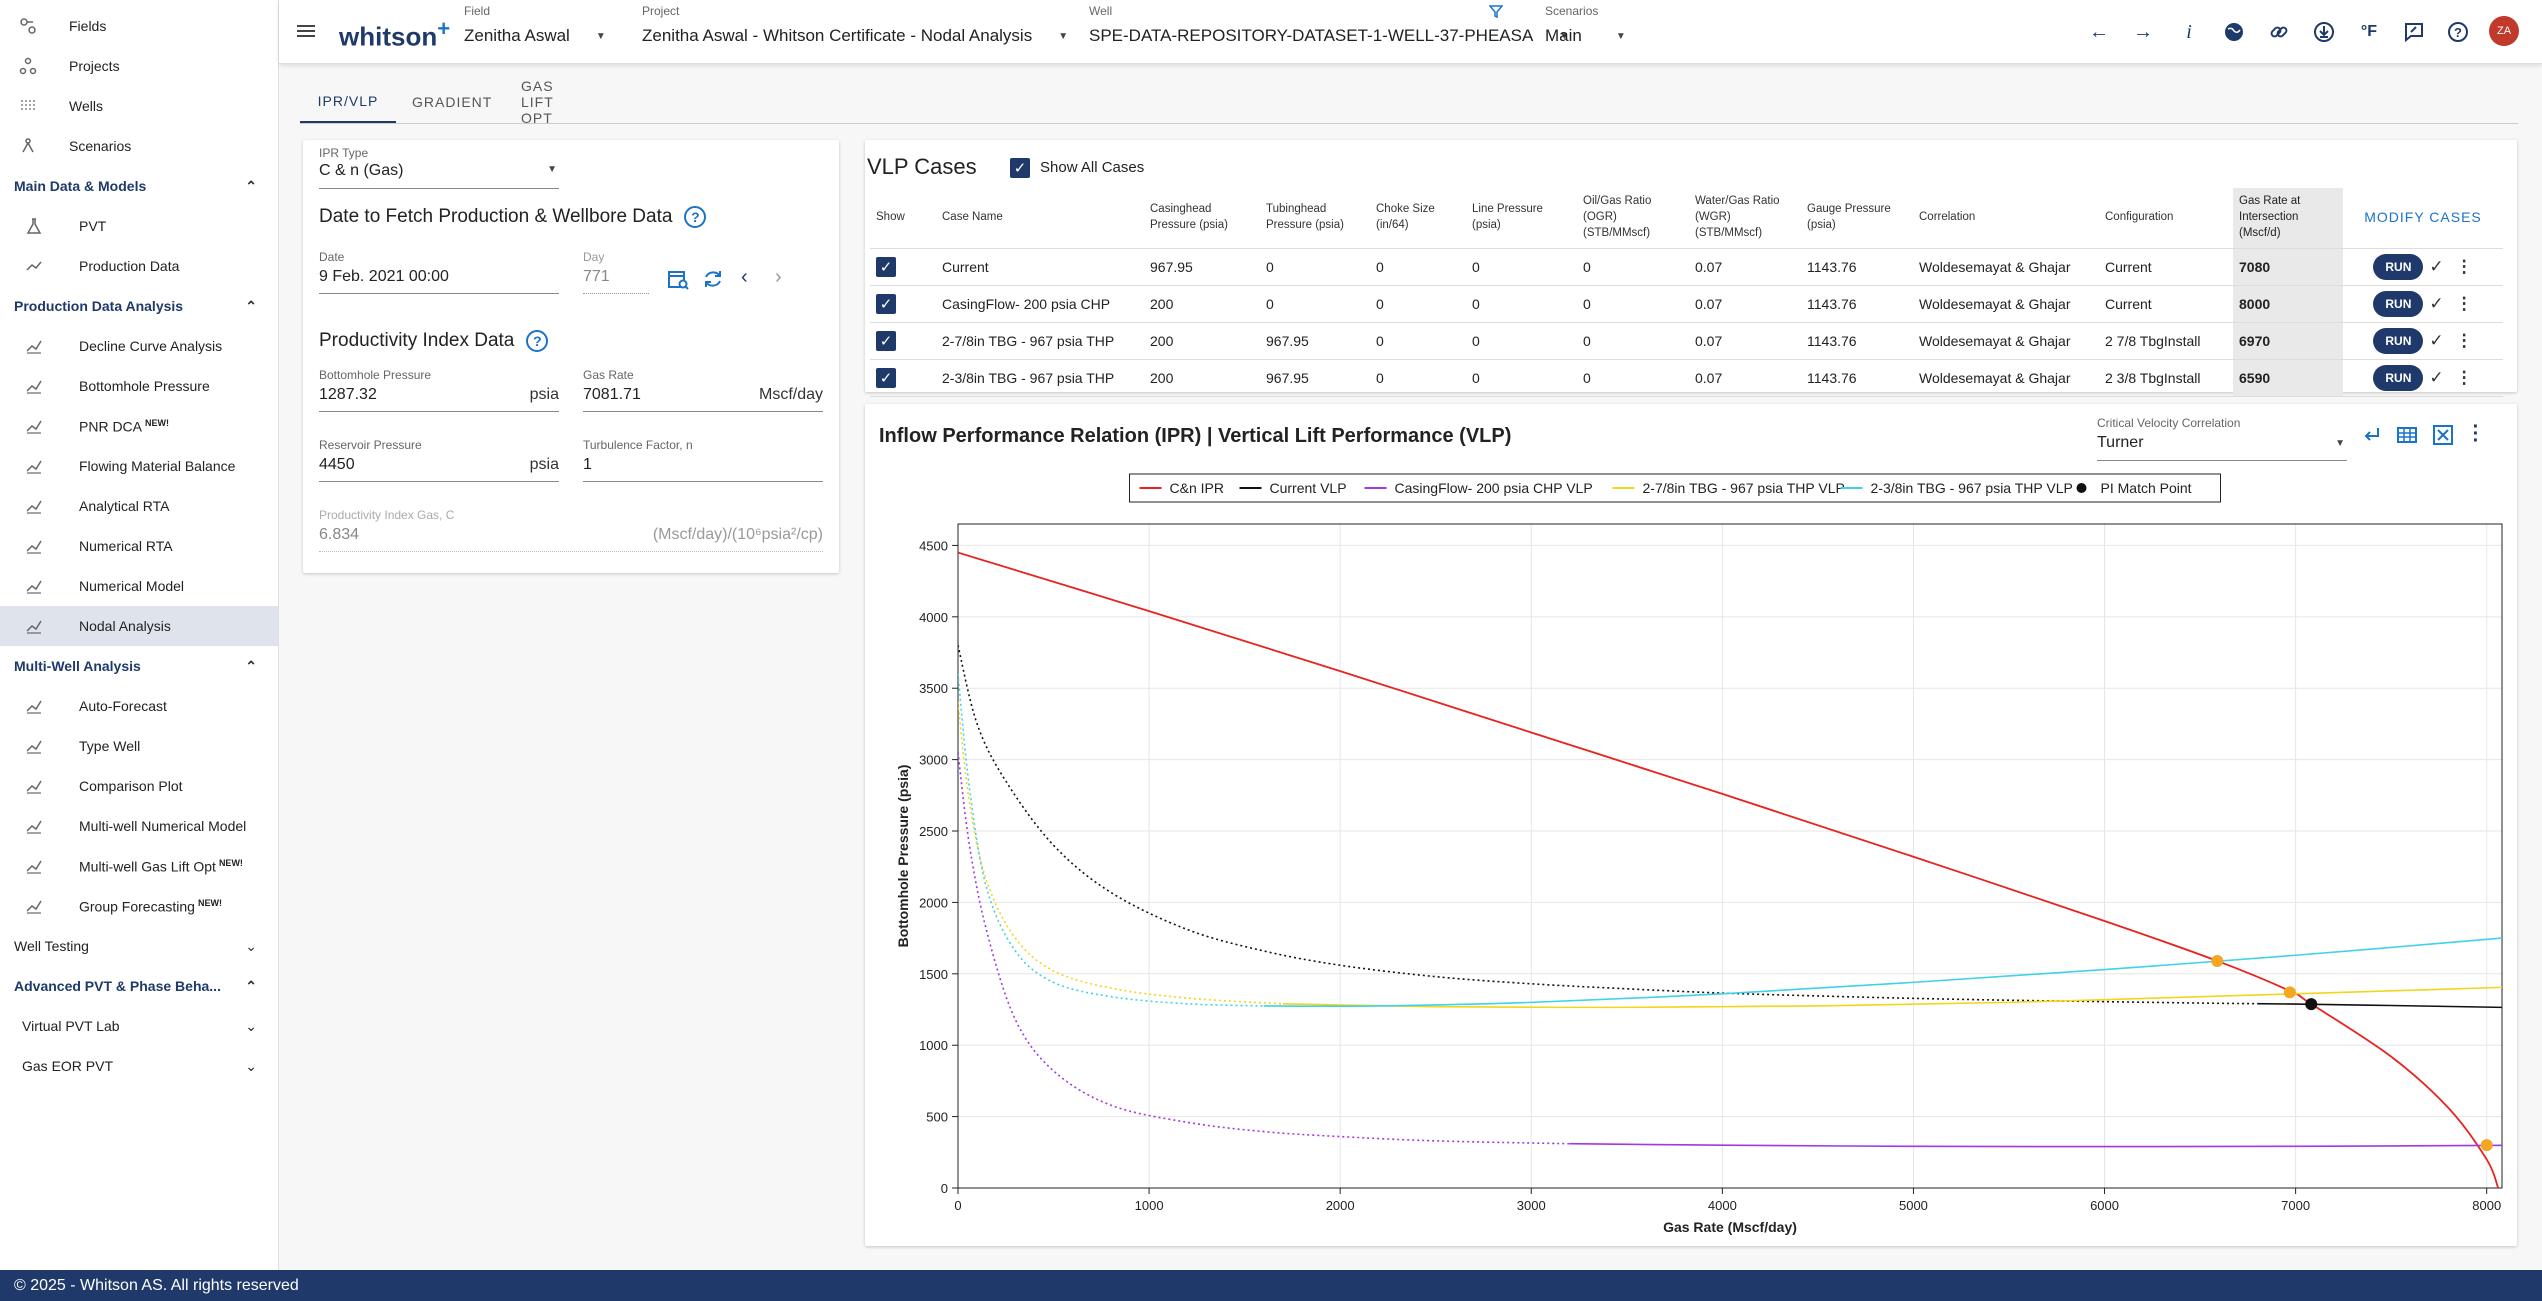  I want to click on sidebar-item-comparison-plot: Comparison Plot, so click(139, 786).